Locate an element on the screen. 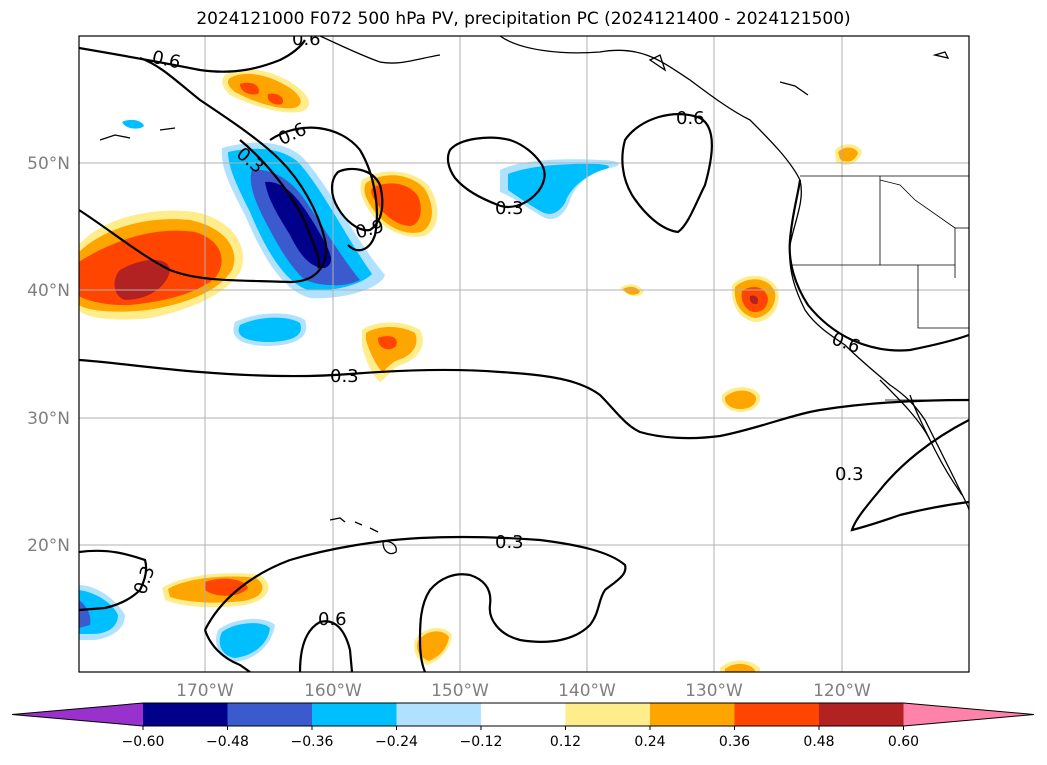 The image size is (1047, 765). lat-label: 40°N is located at coordinates (48, 291).